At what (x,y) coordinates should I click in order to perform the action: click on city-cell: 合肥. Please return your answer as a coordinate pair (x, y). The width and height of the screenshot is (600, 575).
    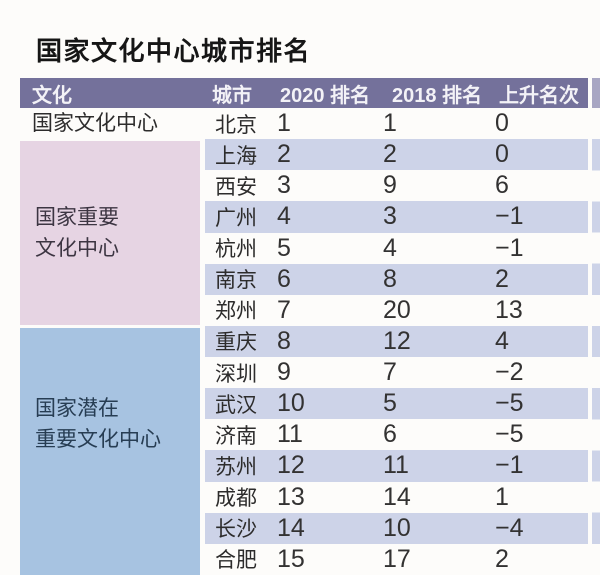
    Looking at the image, I should click on (236, 561).